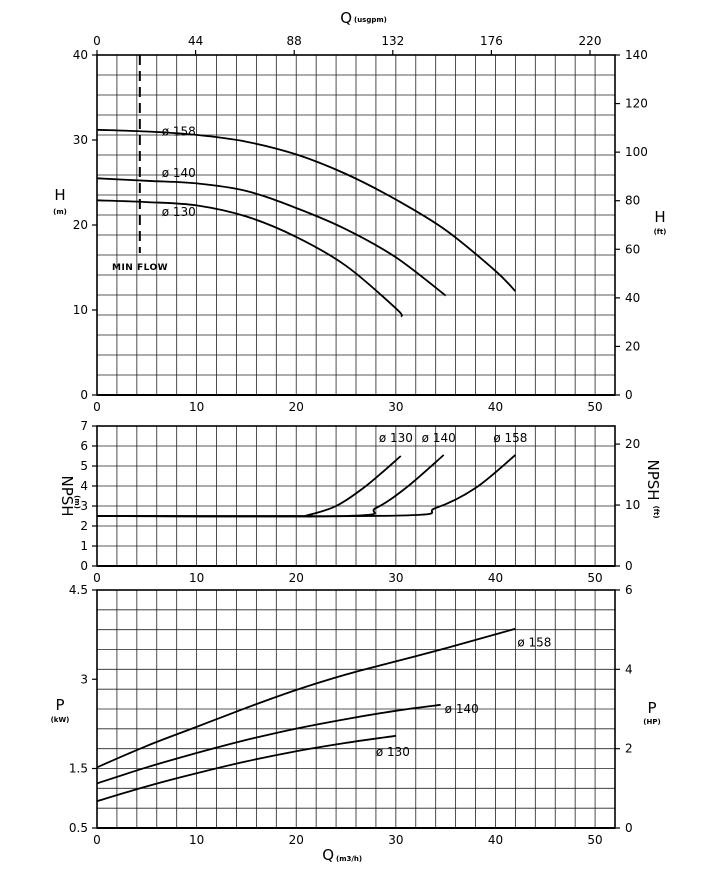  Describe the element at coordinates (78, 828) in the screenshot. I see `left-tick-label: 0.5` at that location.